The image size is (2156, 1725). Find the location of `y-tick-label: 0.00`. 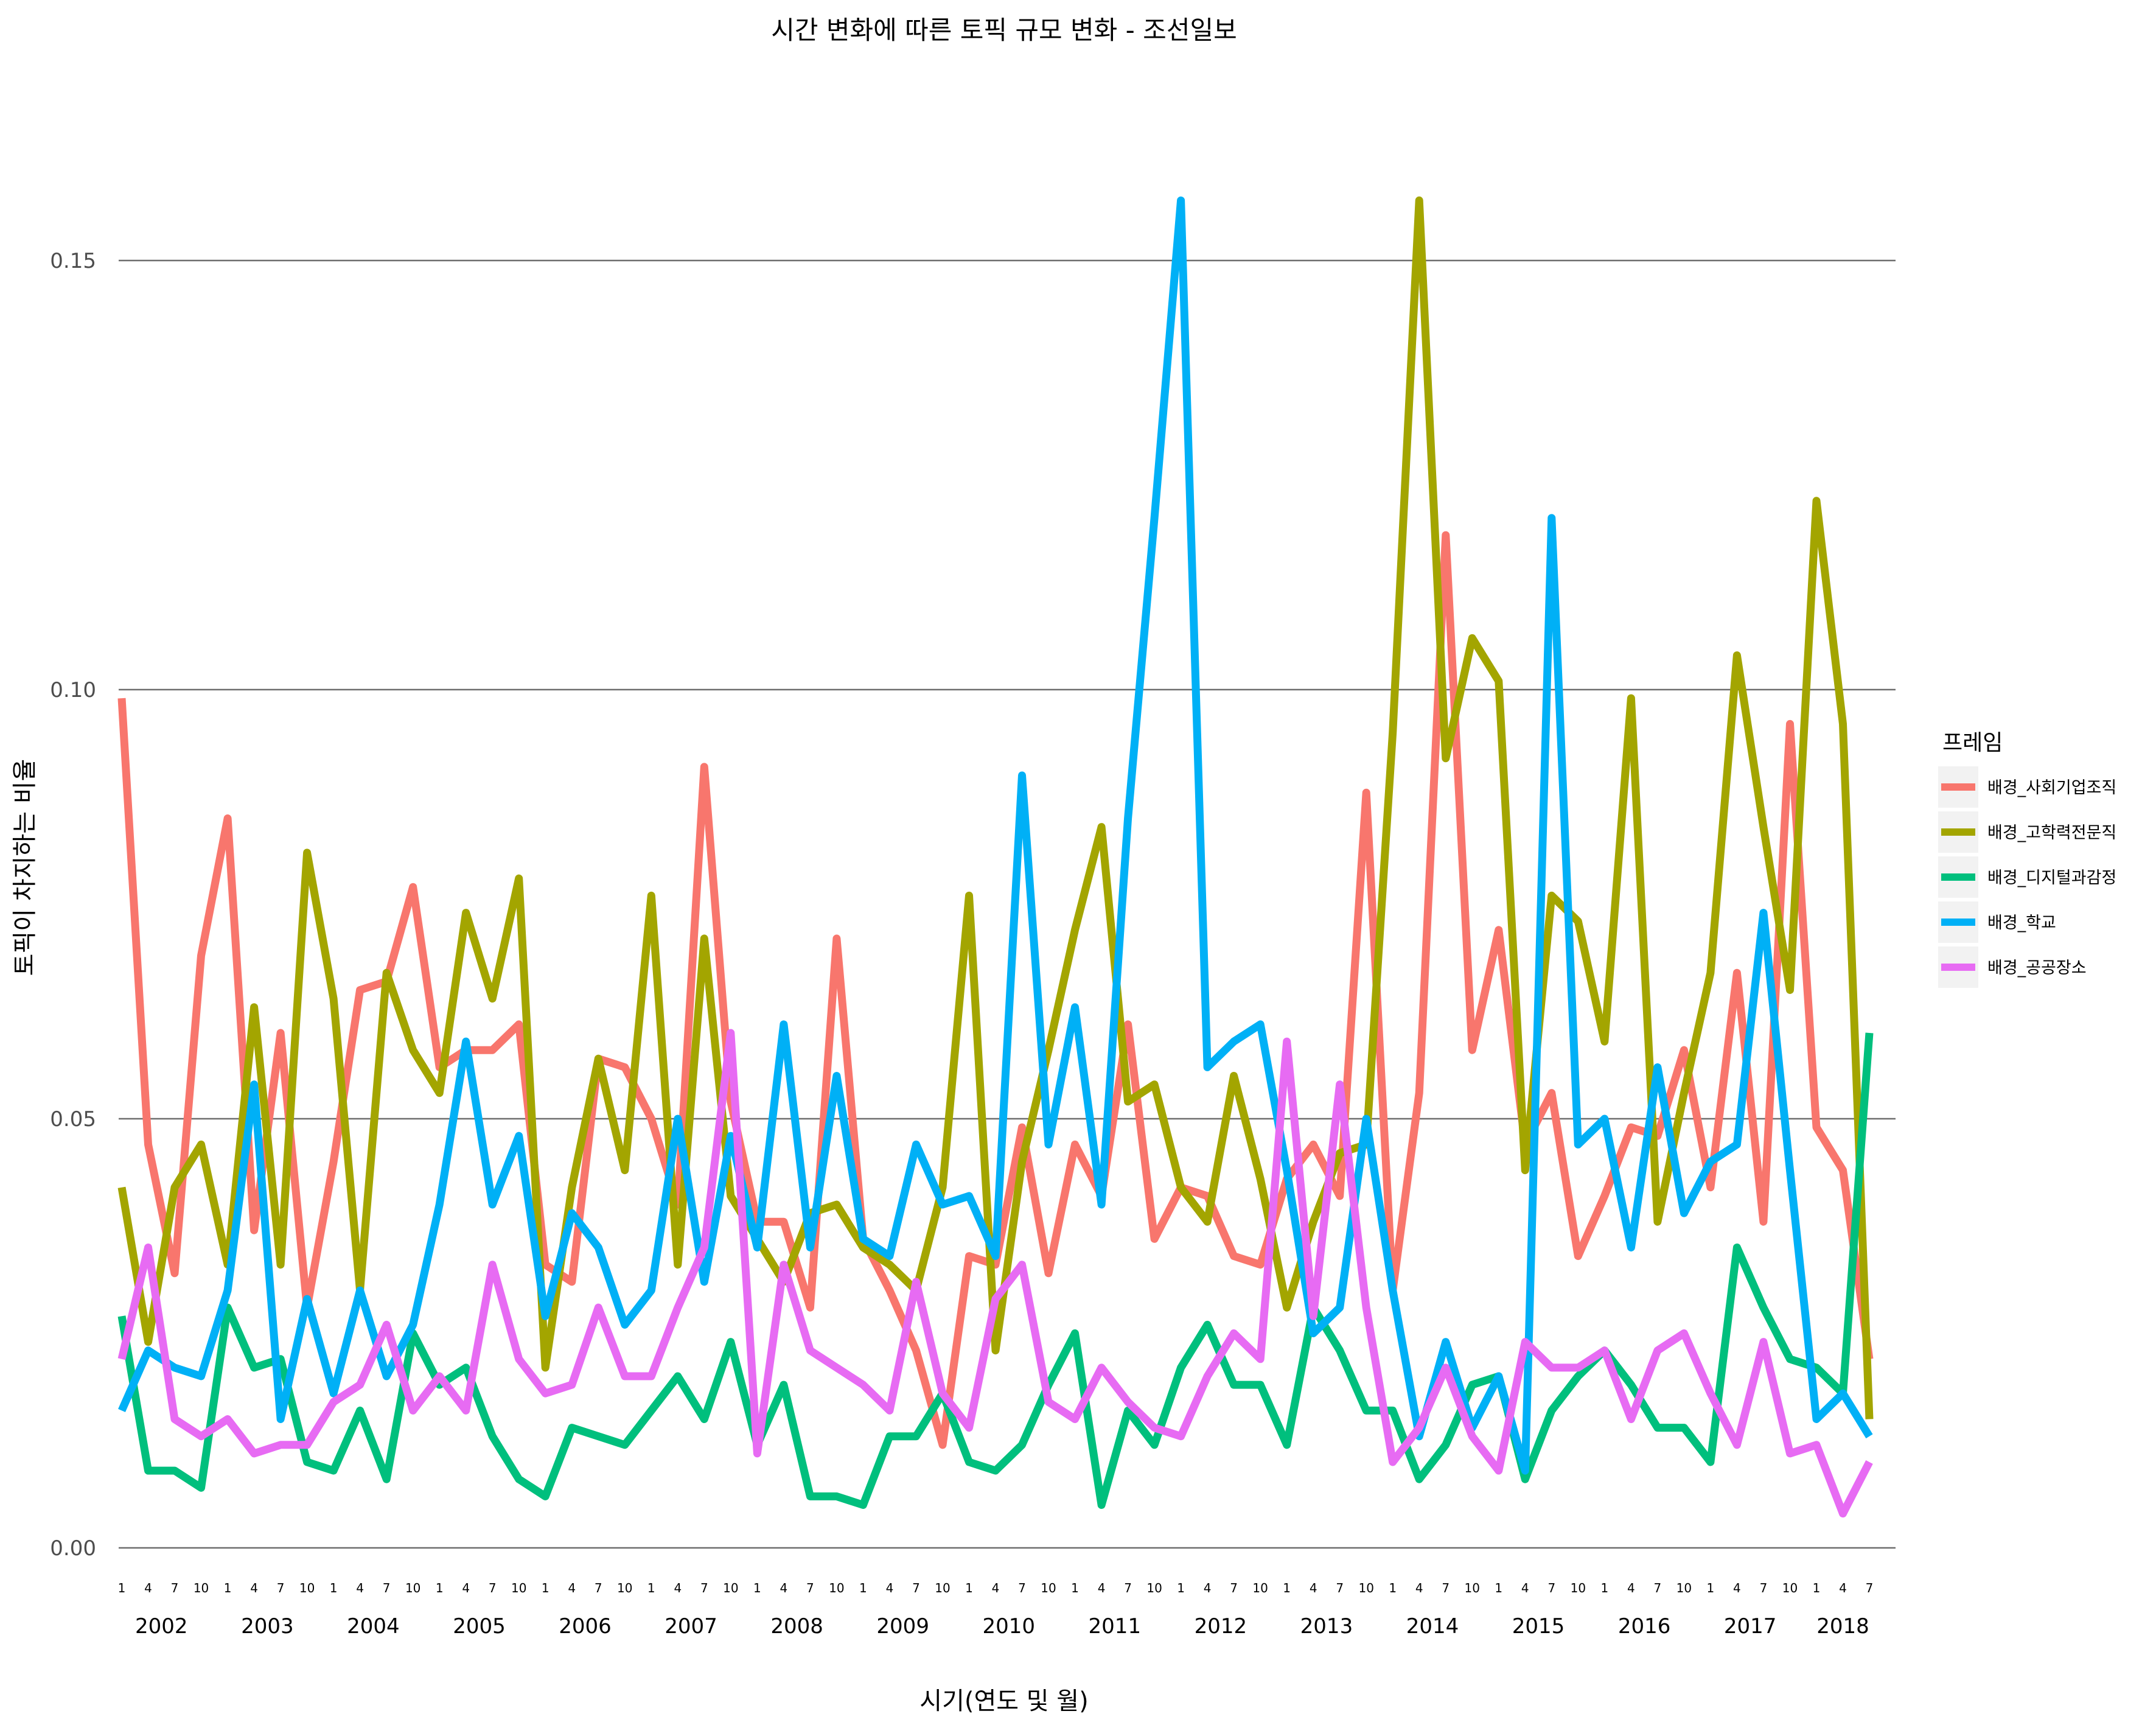

y-tick-label: 0.00 is located at coordinates (73, 1548).